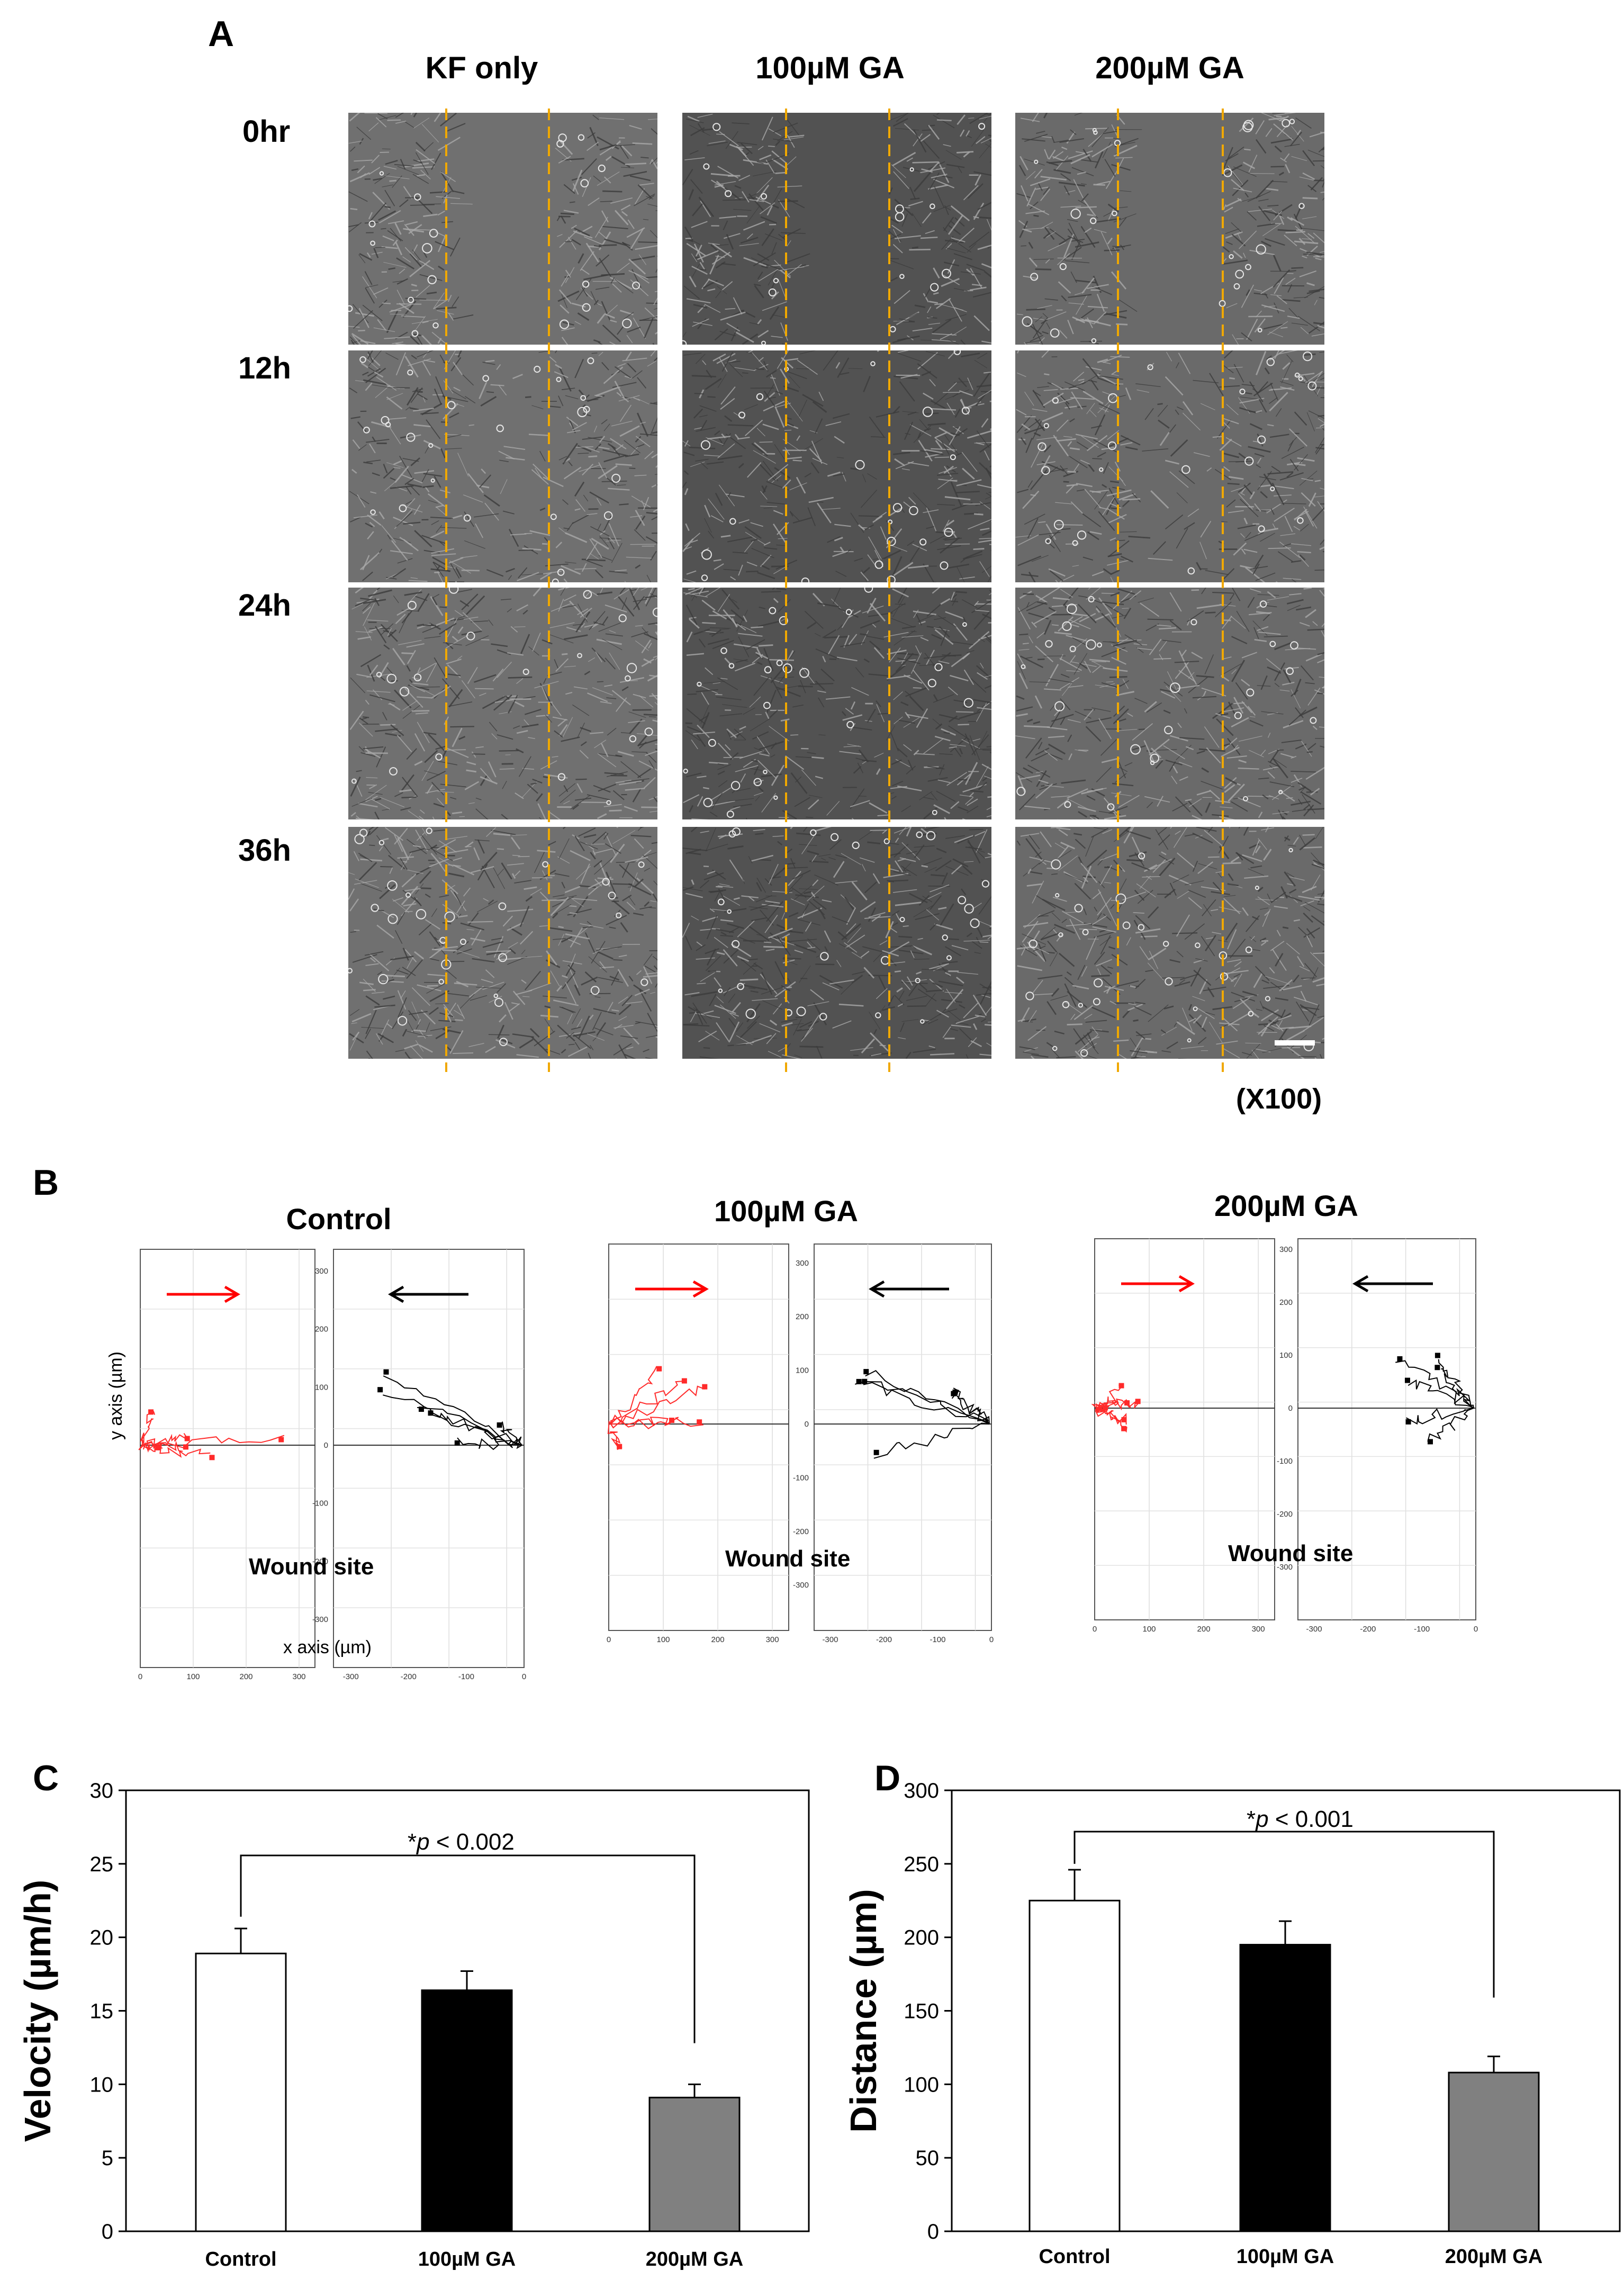 This screenshot has width=1624, height=2280. What do you see at coordinates (1169, 943) in the screenshot?
I see `micrograph-200um-ga-36h` at bounding box center [1169, 943].